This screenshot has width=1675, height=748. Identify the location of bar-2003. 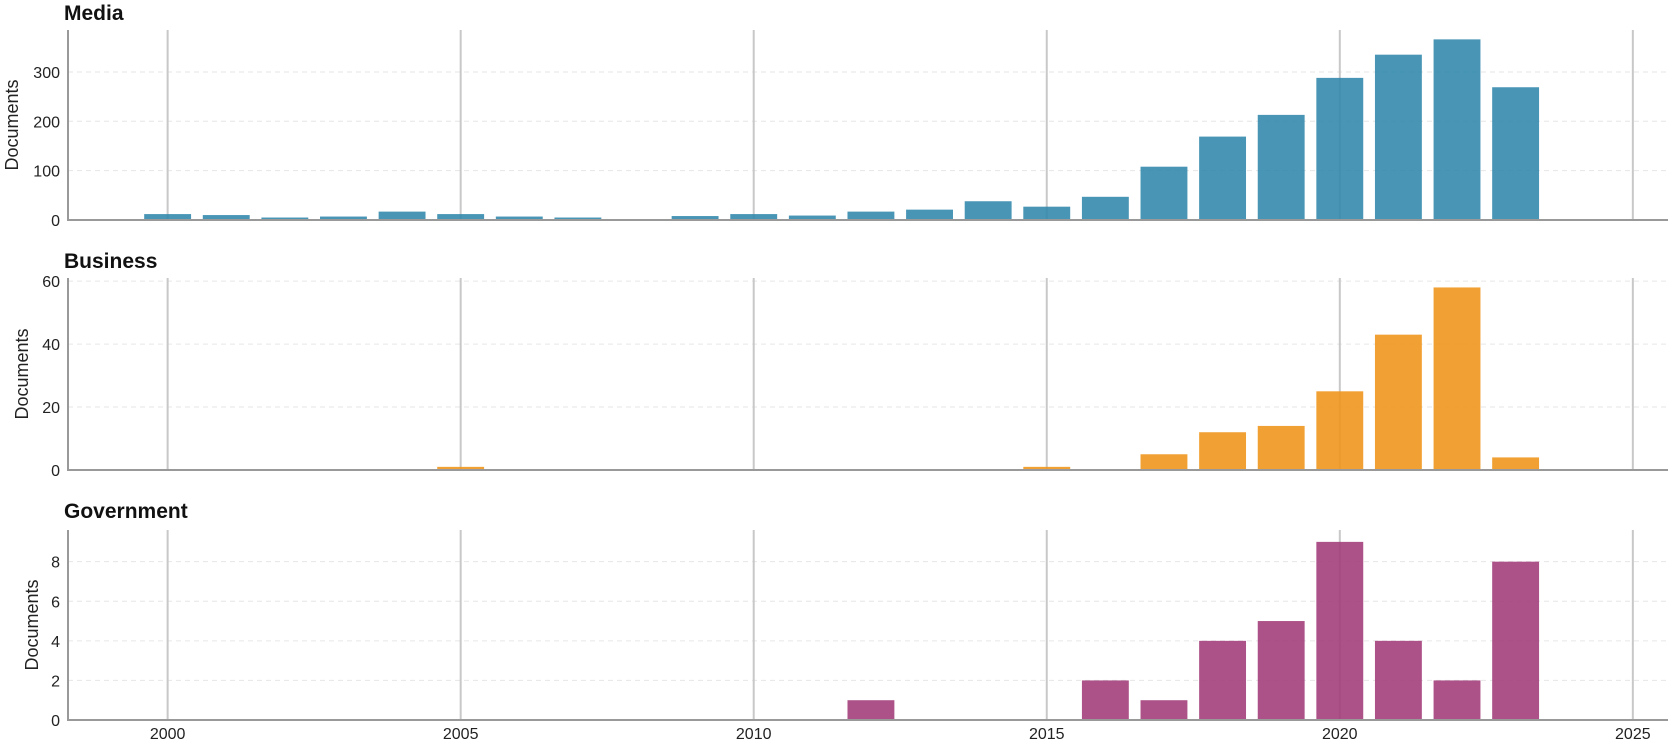
(343, 218).